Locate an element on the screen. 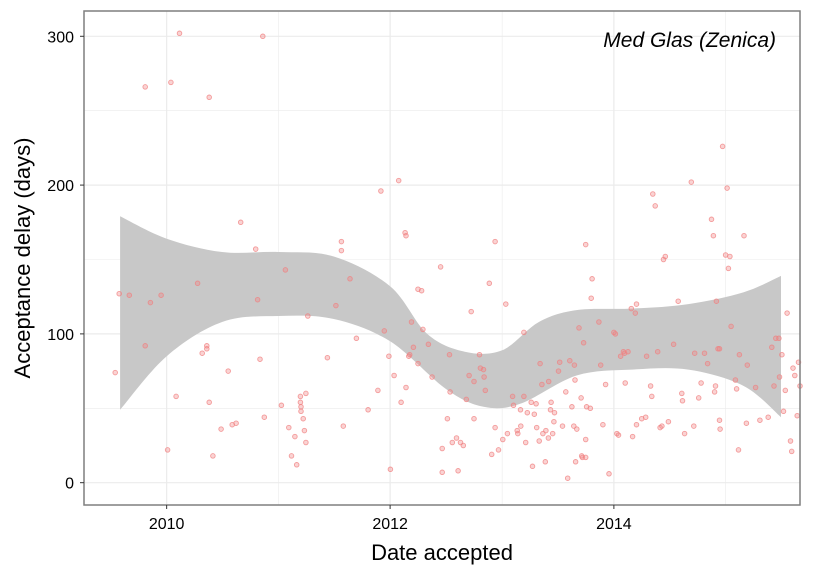  chart-annotation: Med Glas (Zenica) is located at coordinates (689, 40).